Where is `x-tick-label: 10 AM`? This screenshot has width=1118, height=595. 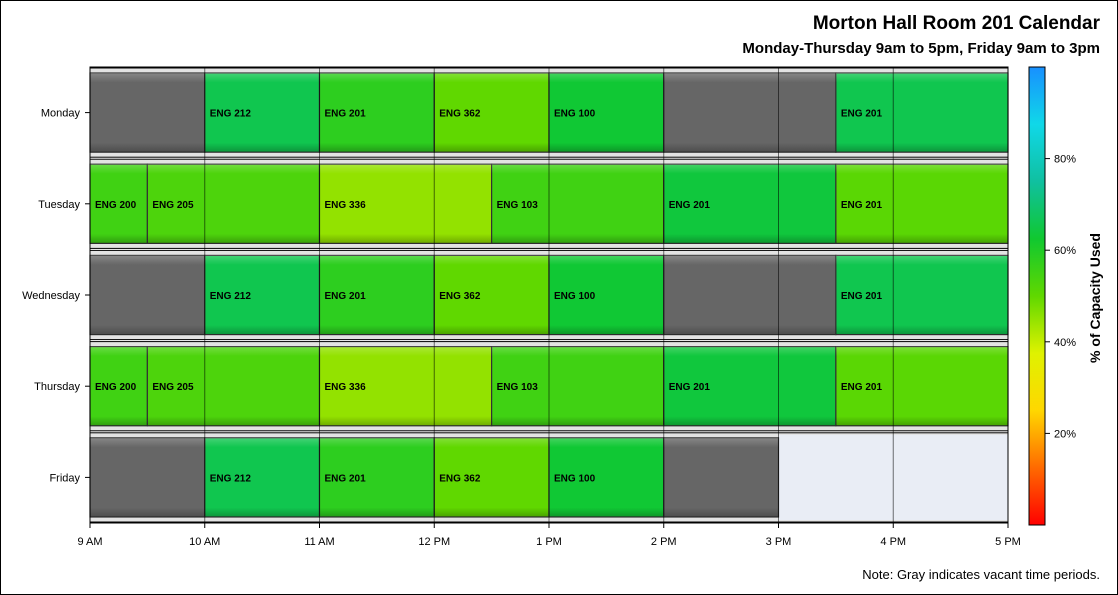 x-tick-label: 10 AM is located at coordinates (204, 542).